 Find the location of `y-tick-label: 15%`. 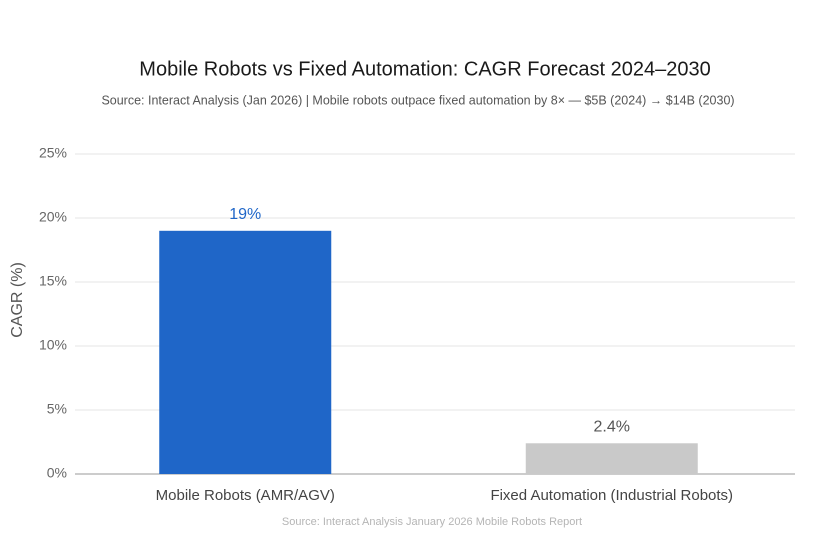

y-tick-label: 15% is located at coordinates (53, 281).